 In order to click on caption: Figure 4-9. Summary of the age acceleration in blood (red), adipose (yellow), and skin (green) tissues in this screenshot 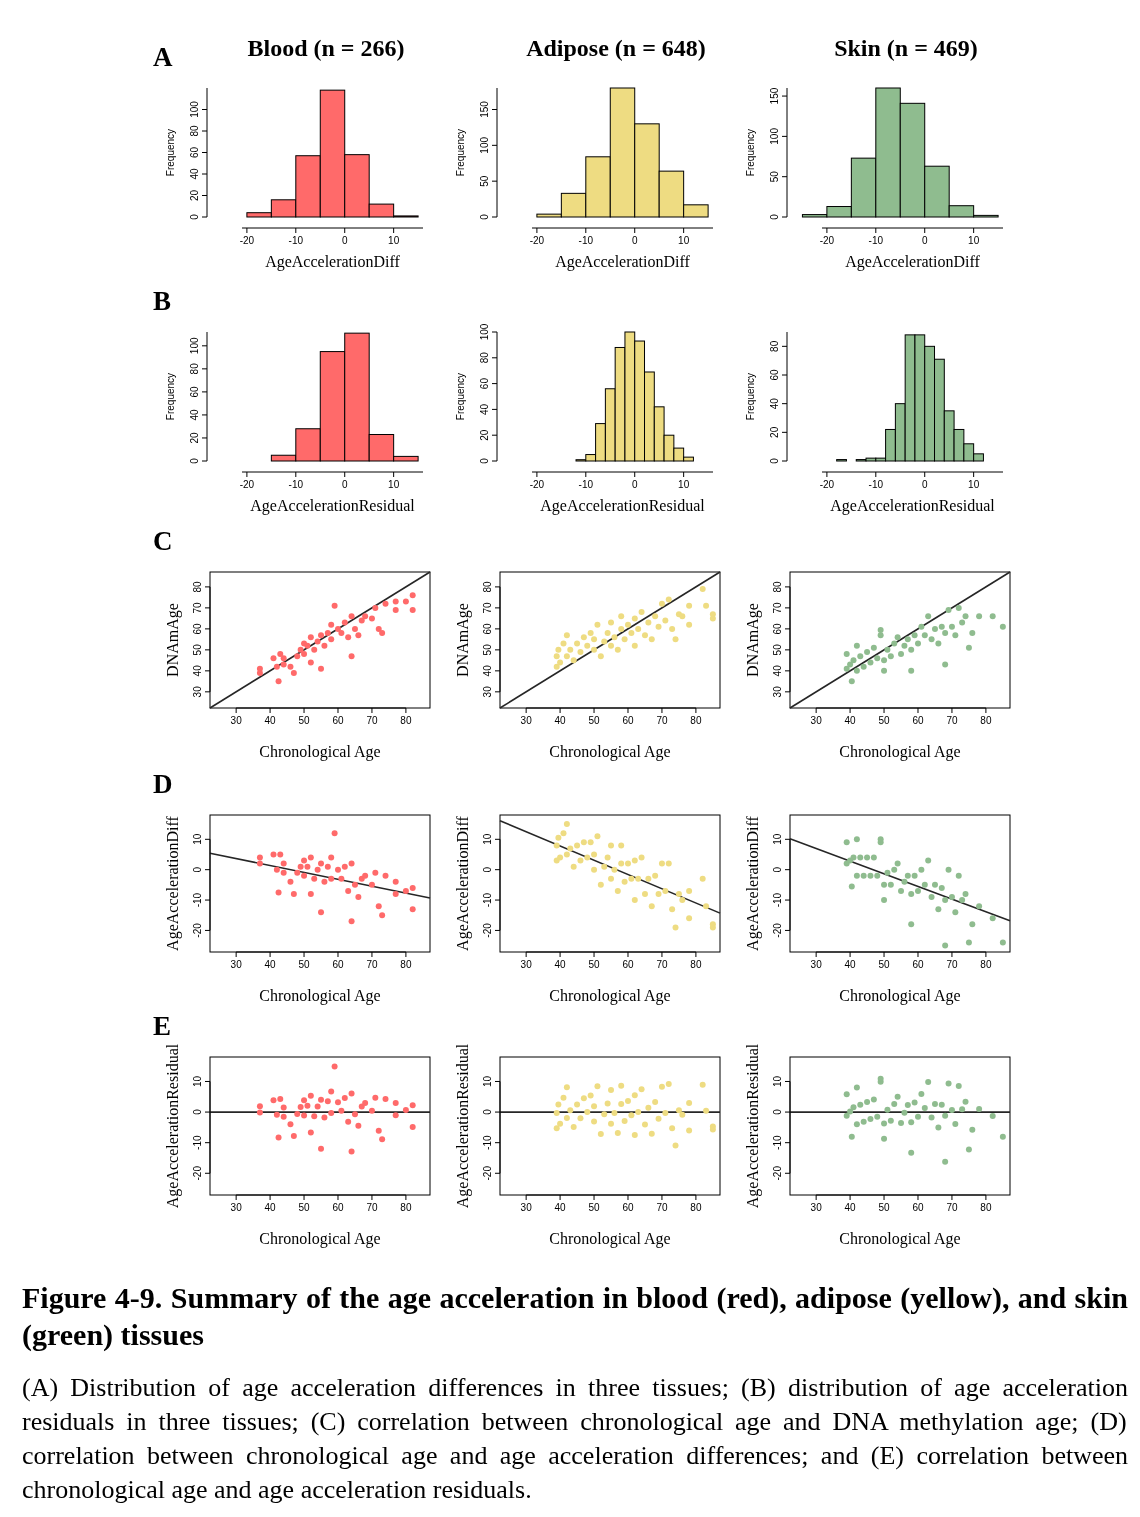, I will do `click(575, 1316)`.